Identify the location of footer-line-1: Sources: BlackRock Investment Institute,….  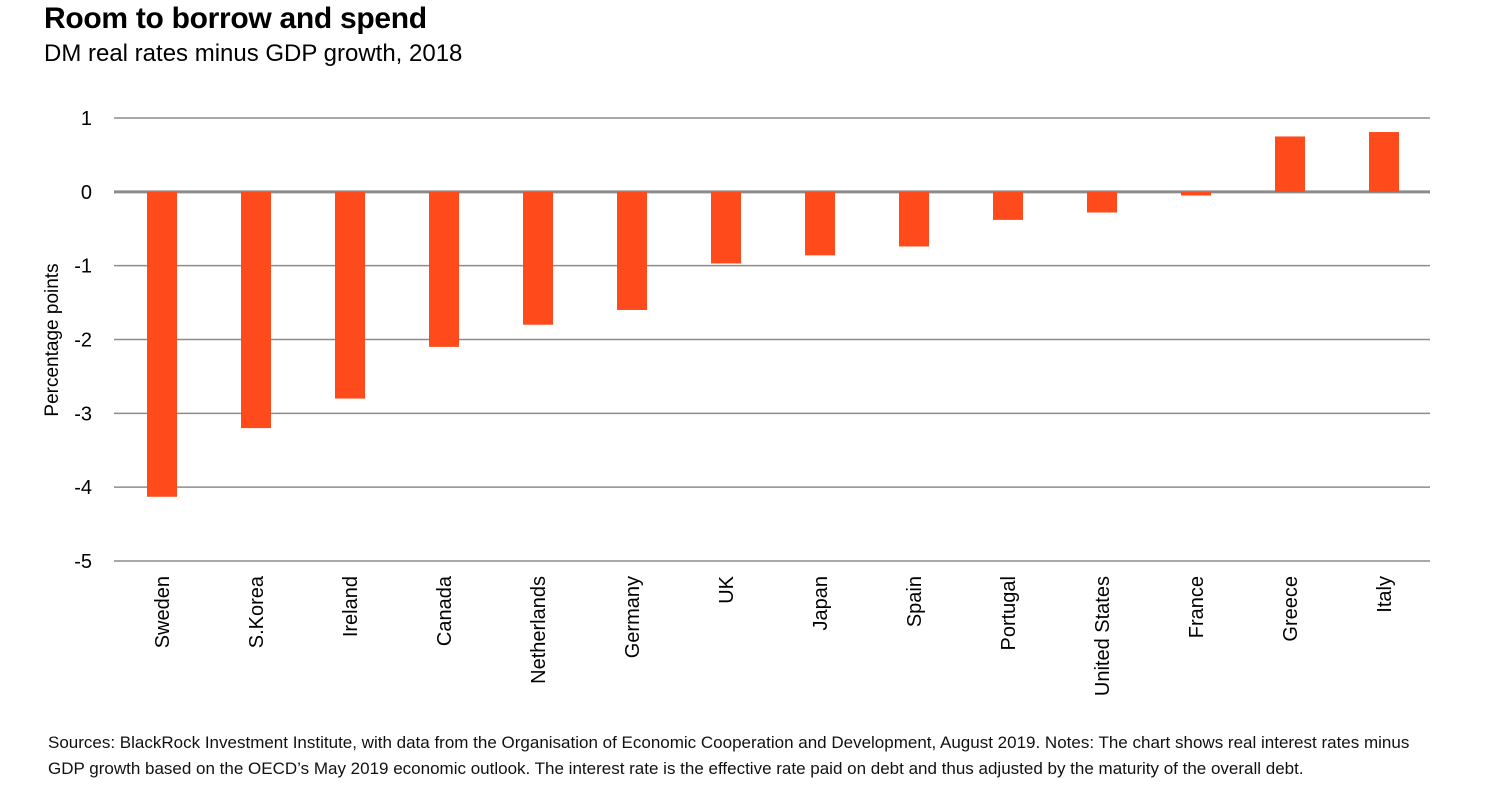
(729, 742).